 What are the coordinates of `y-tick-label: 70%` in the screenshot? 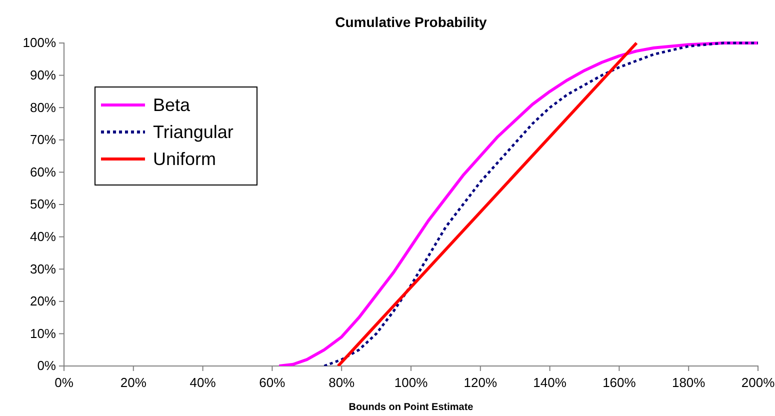 It's located at (43, 140).